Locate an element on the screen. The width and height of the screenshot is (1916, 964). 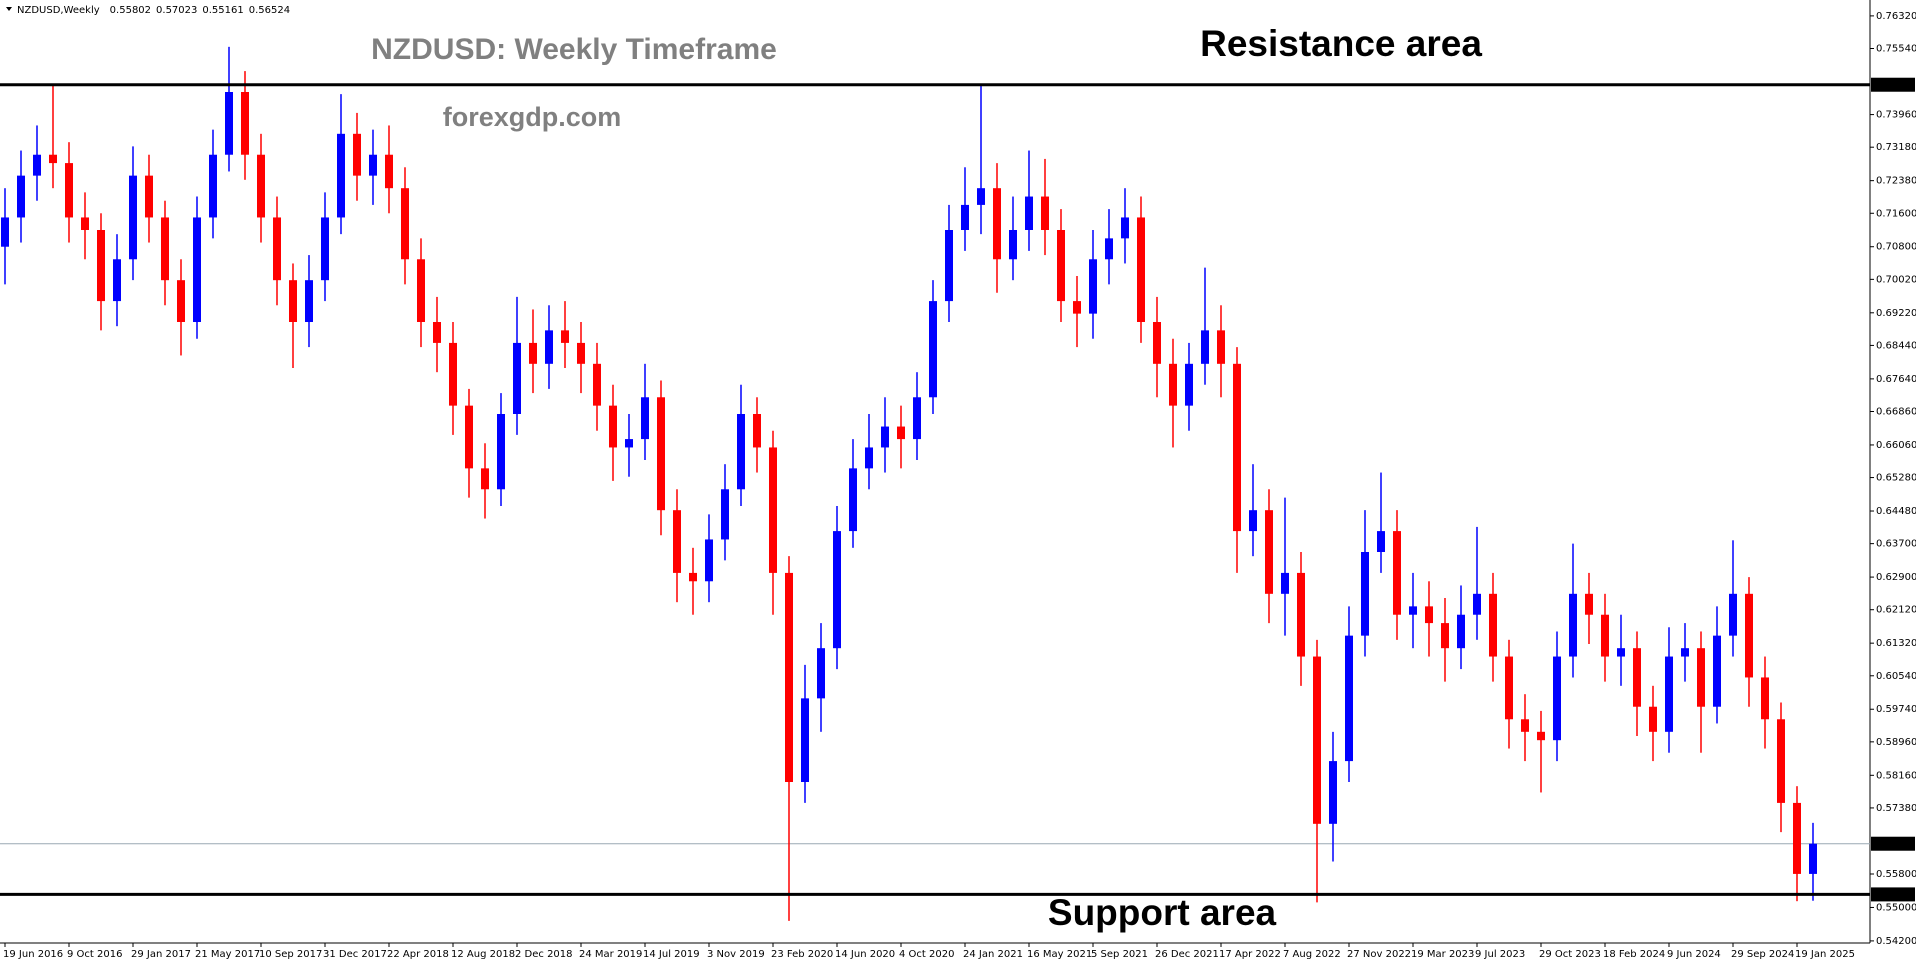
last-high: 0.57023 is located at coordinates (176, 10).